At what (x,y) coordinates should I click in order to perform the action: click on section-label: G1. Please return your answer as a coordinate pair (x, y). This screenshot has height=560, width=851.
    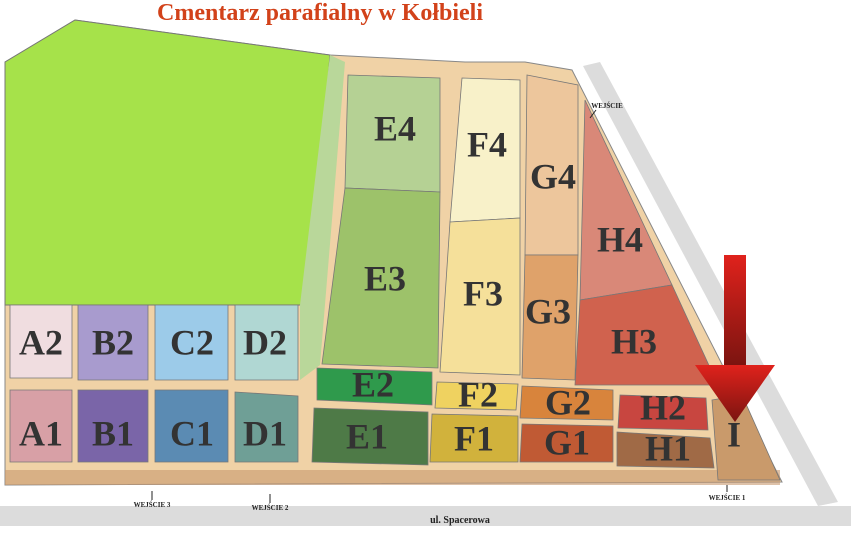
    Looking at the image, I should click on (567, 442).